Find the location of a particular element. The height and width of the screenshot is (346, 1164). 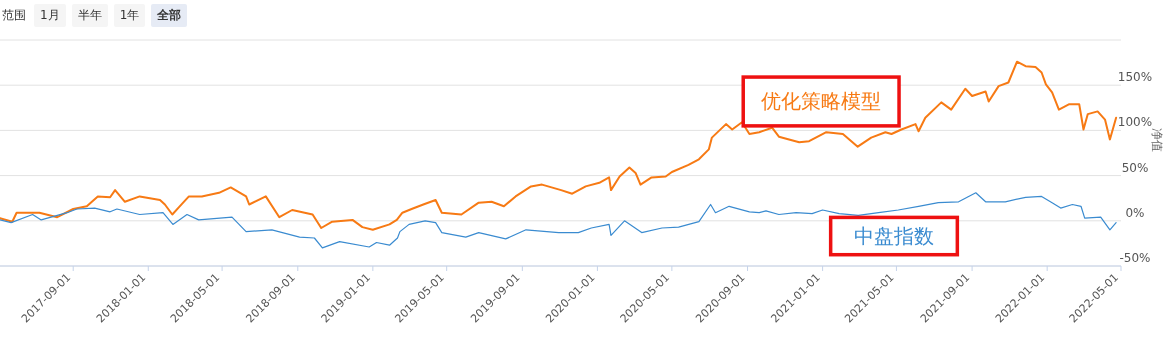

y-tick-label: 50% is located at coordinates (1135, 167).